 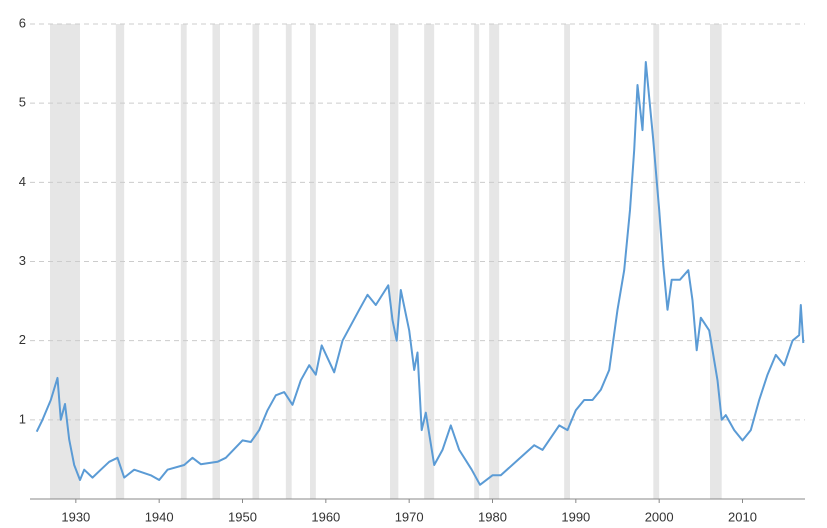 What do you see at coordinates (575, 516) in the screenshot?
I see `x-tick-label: 1990` at bounding box center [575, 516].